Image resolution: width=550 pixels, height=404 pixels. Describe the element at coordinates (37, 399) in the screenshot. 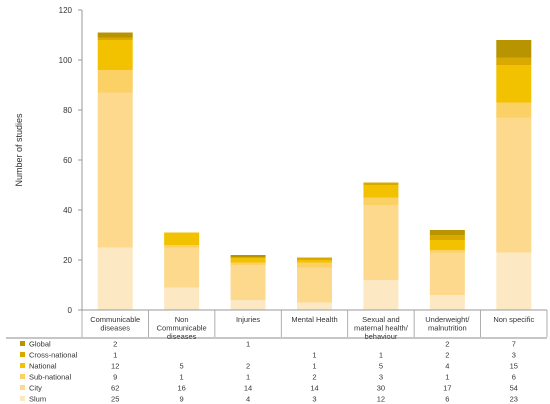

I see `legend-label: Slum` at that location.